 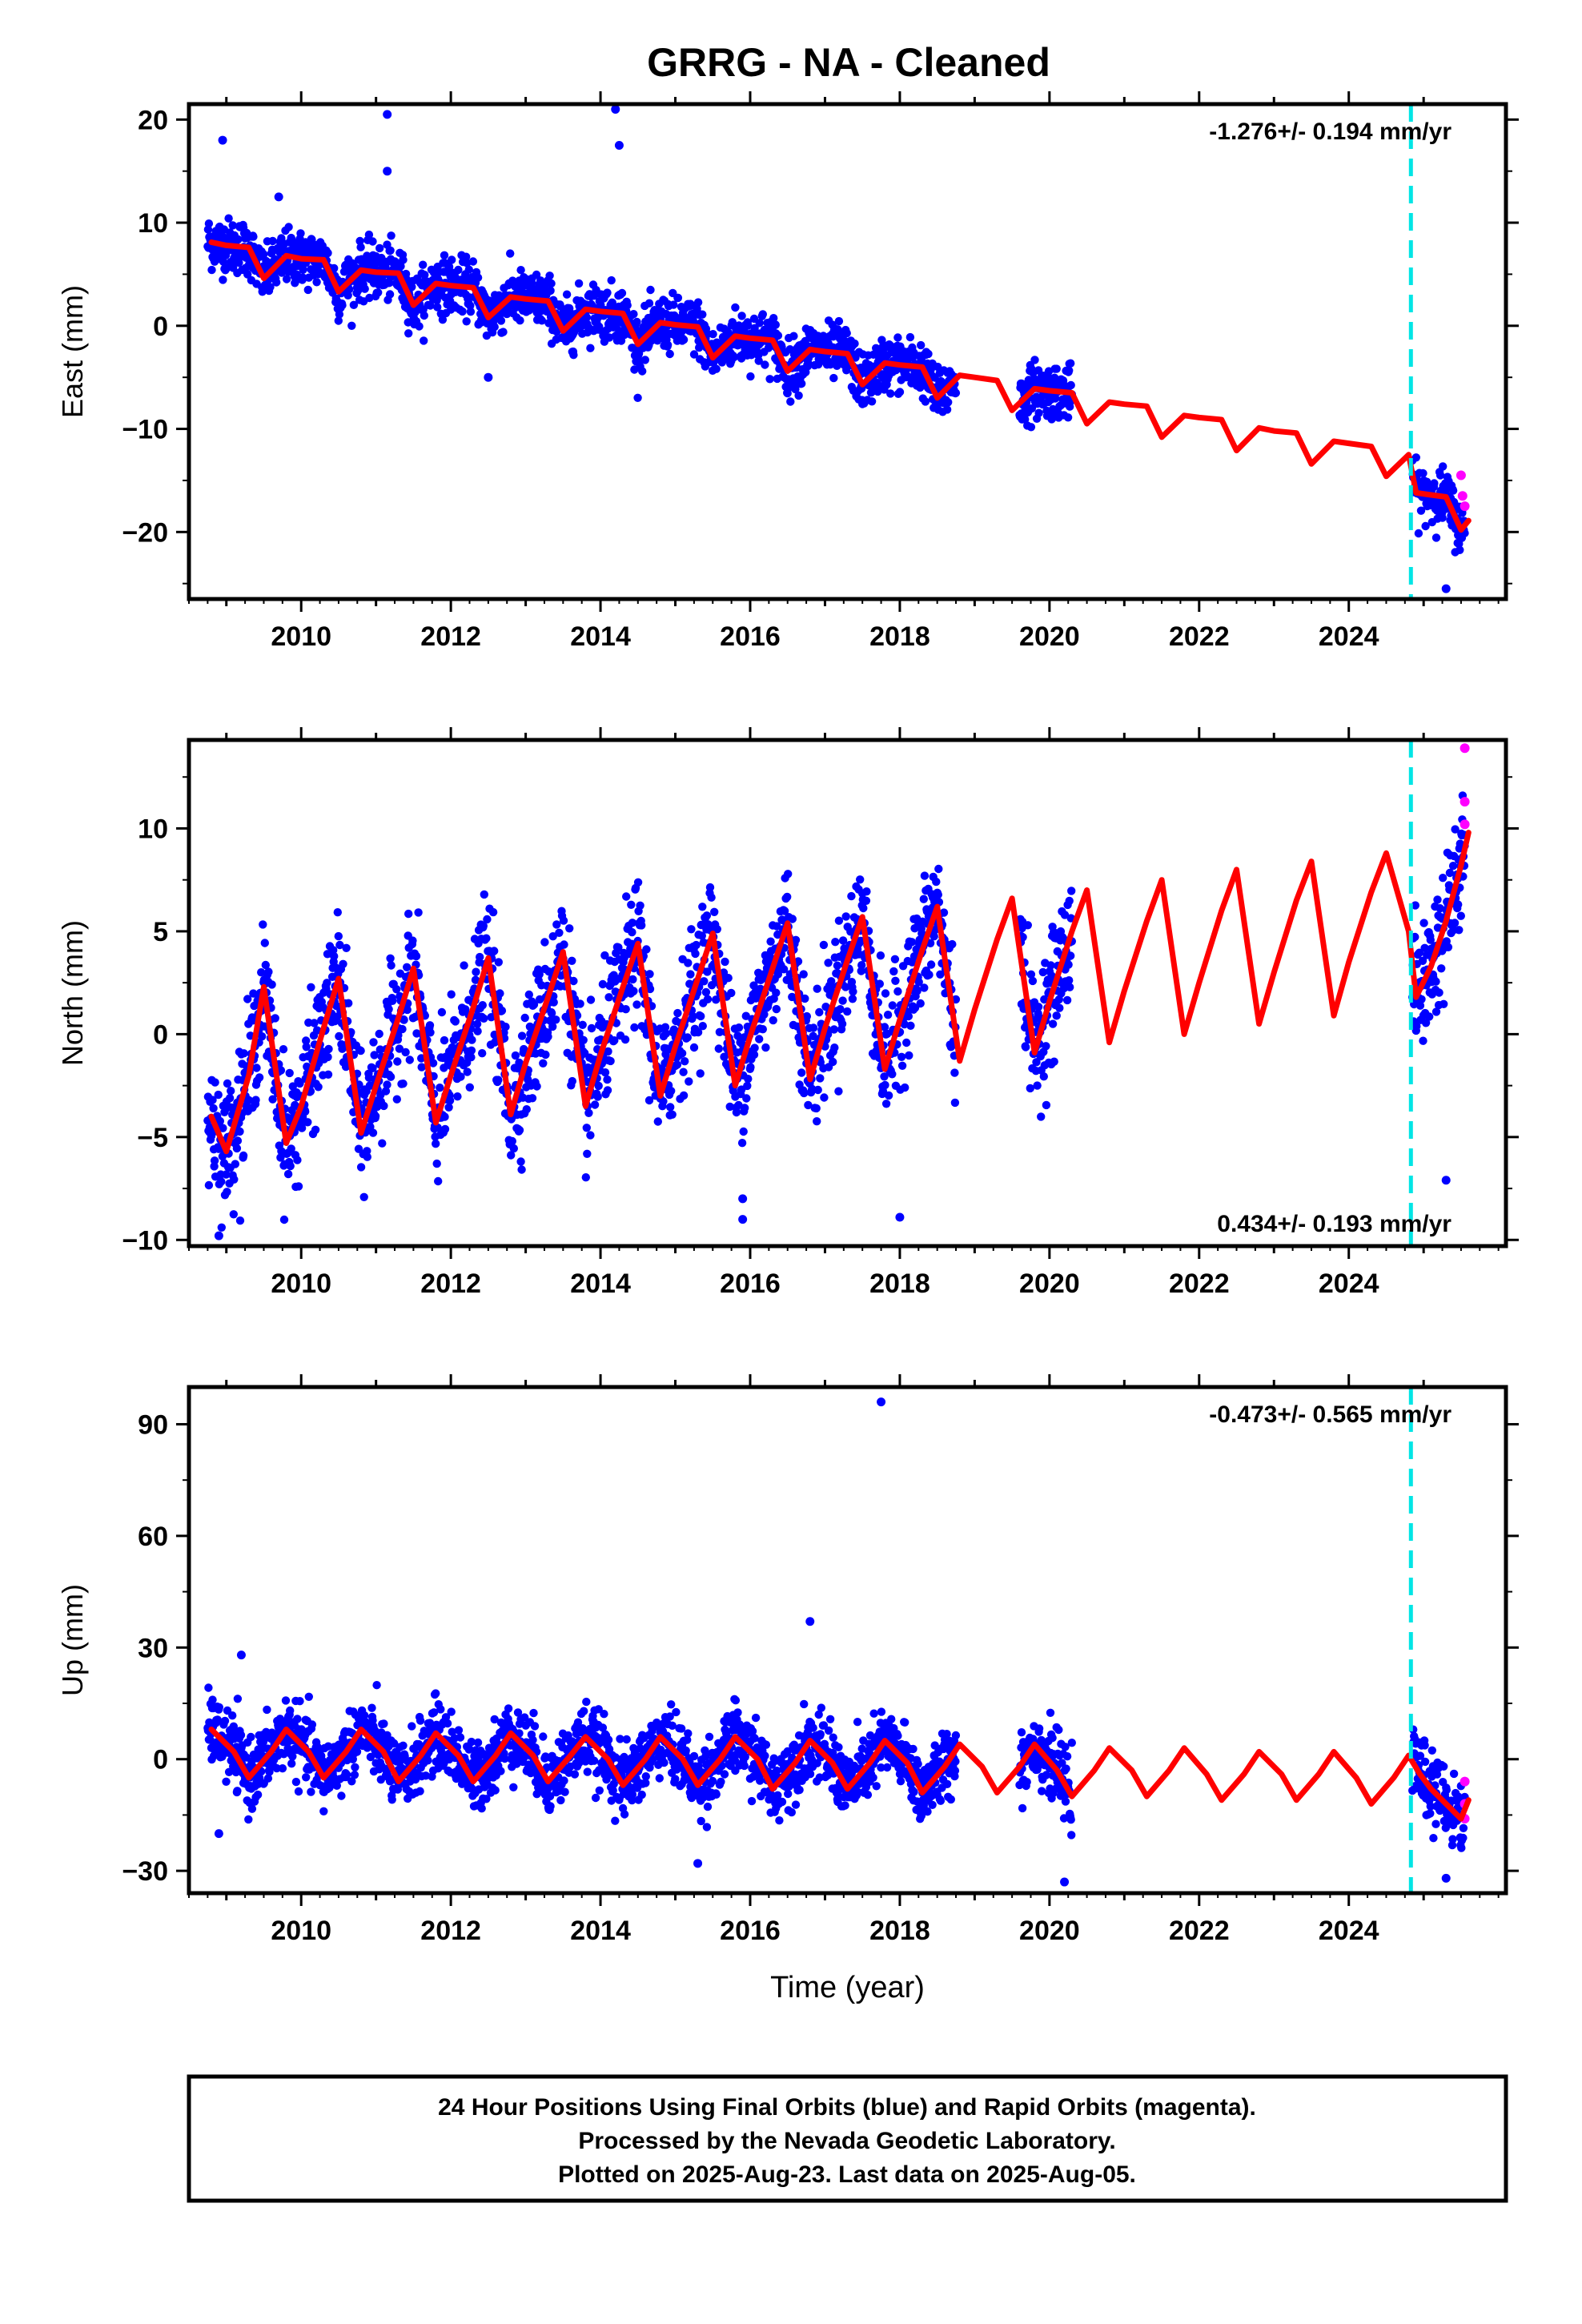 I want to click on x-tick-label: 2010, so click(x=301, y=636).